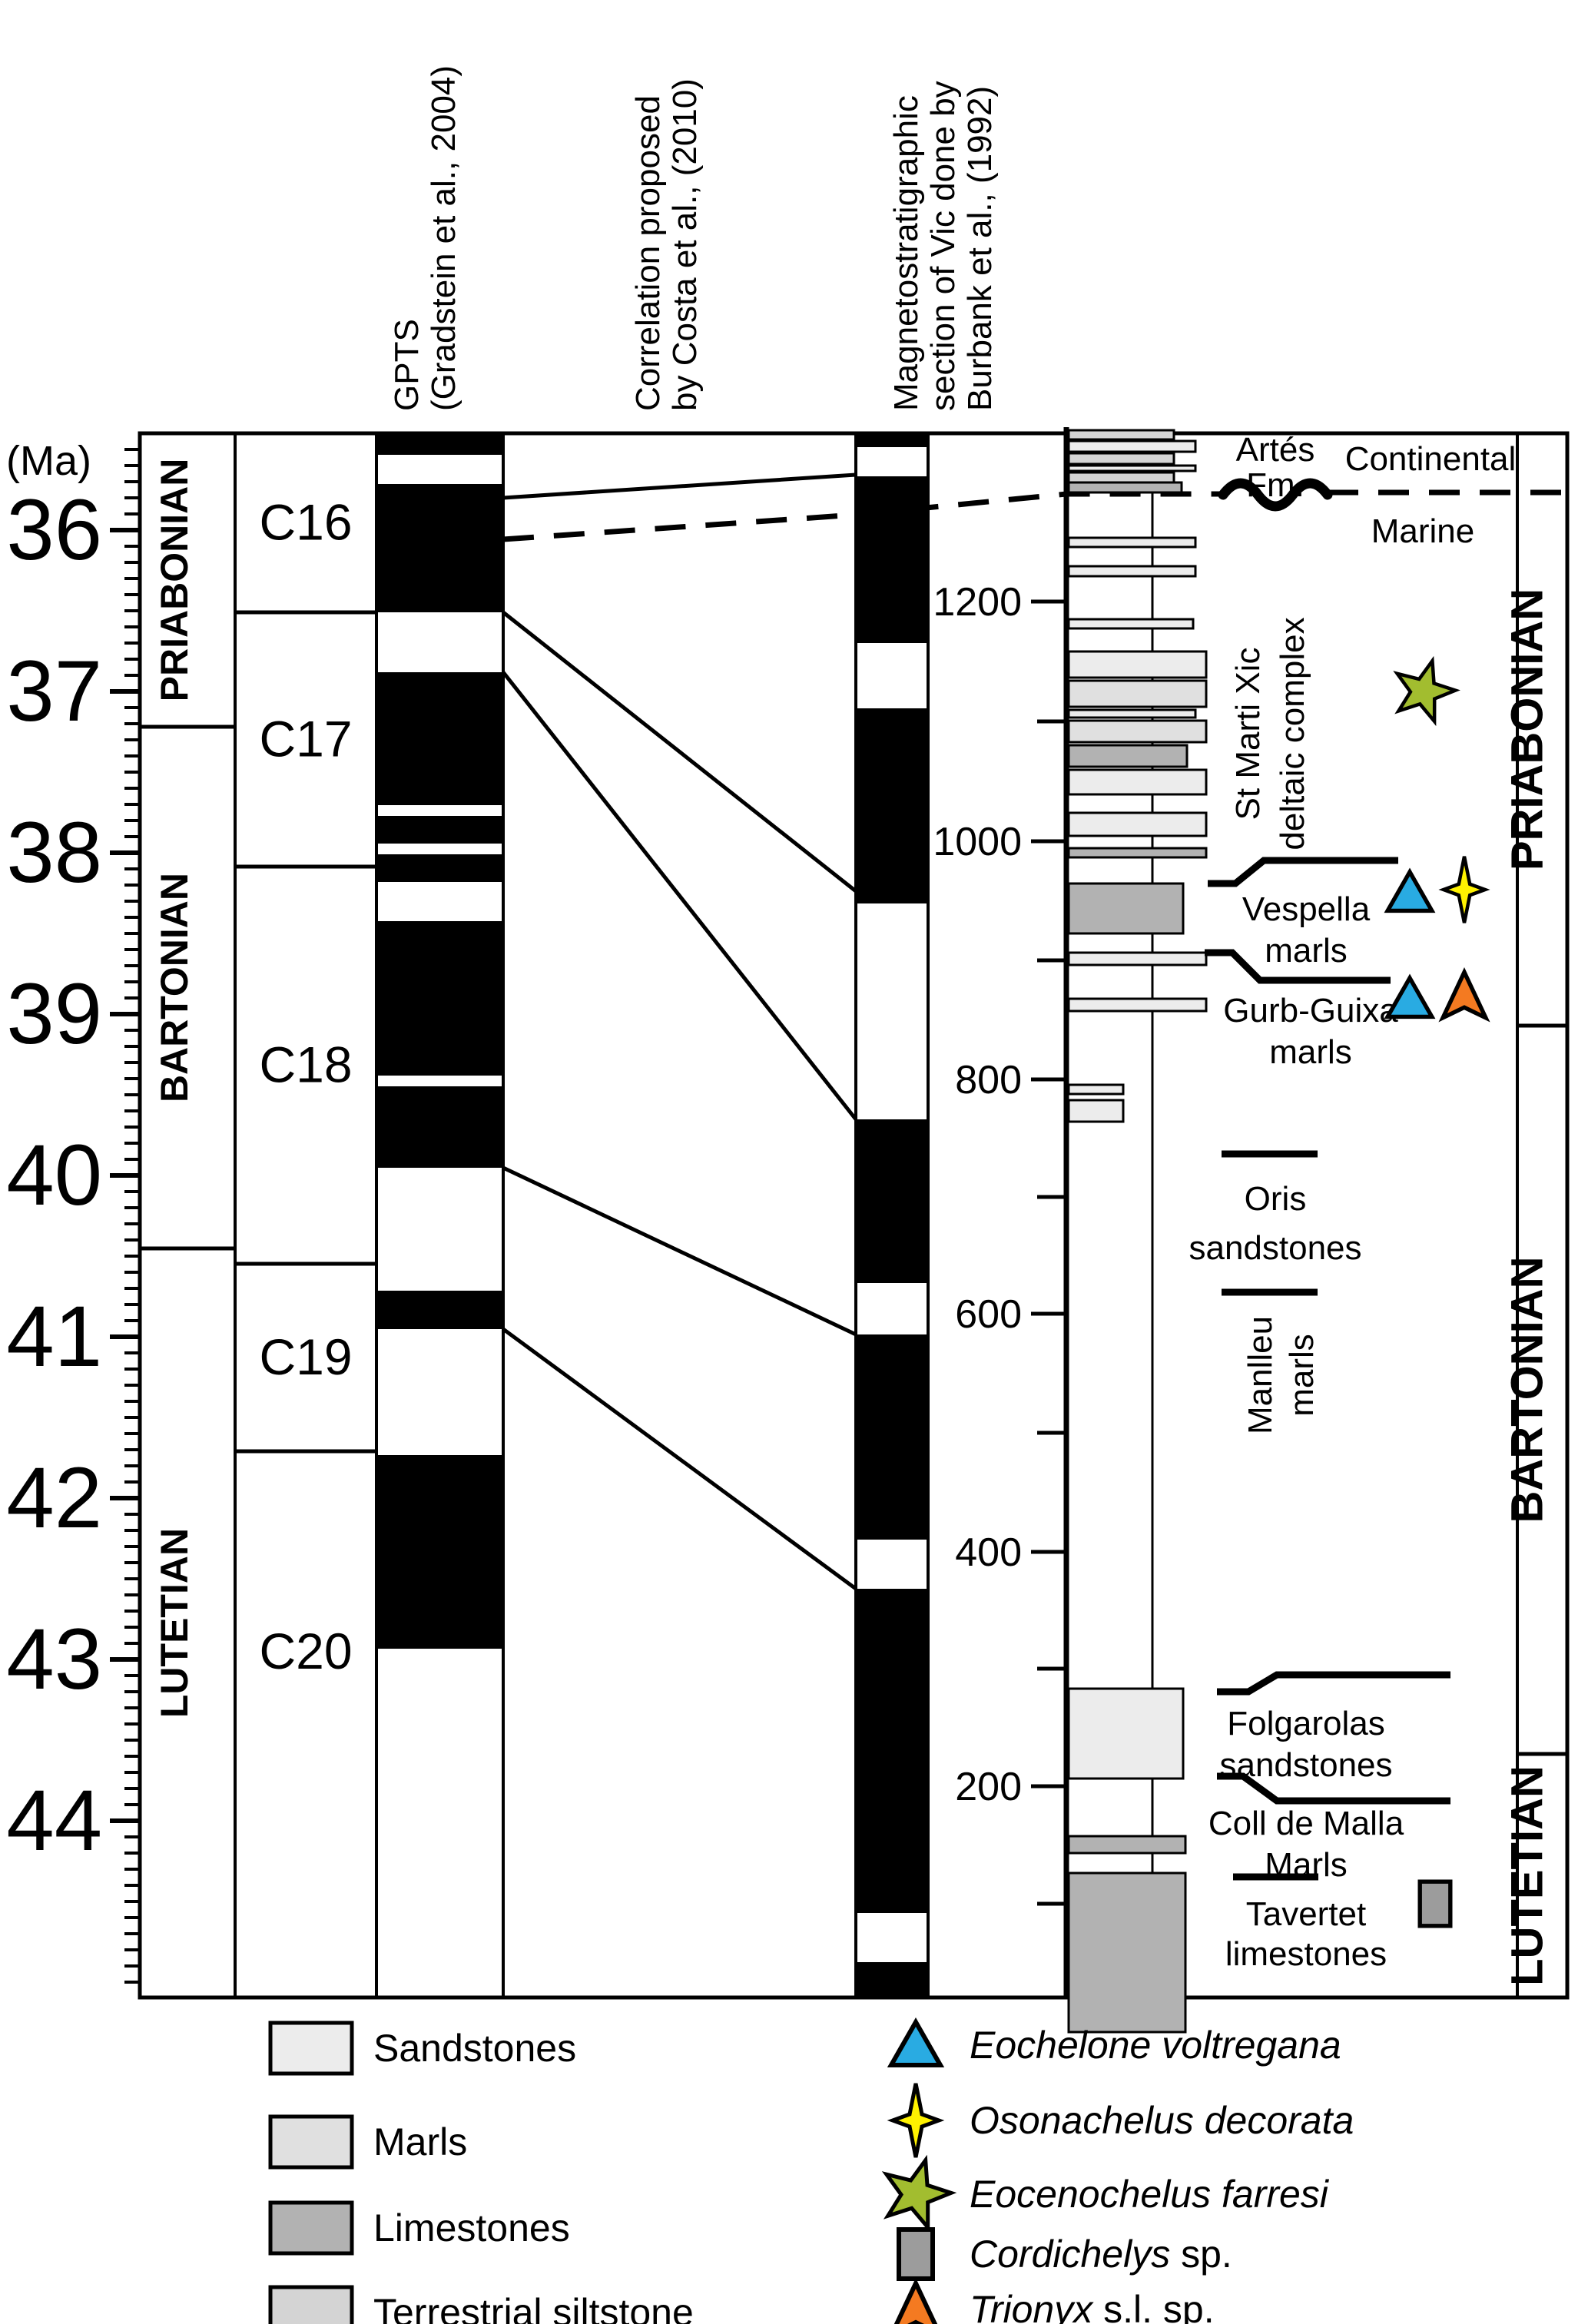 The height and width of the screenshot is (2324, 1588). What do you see at coordinates (906, 253) in the screenshot?
I see `header-vic-section: Magnetostratigraphic` at bounding box center [906, 253].